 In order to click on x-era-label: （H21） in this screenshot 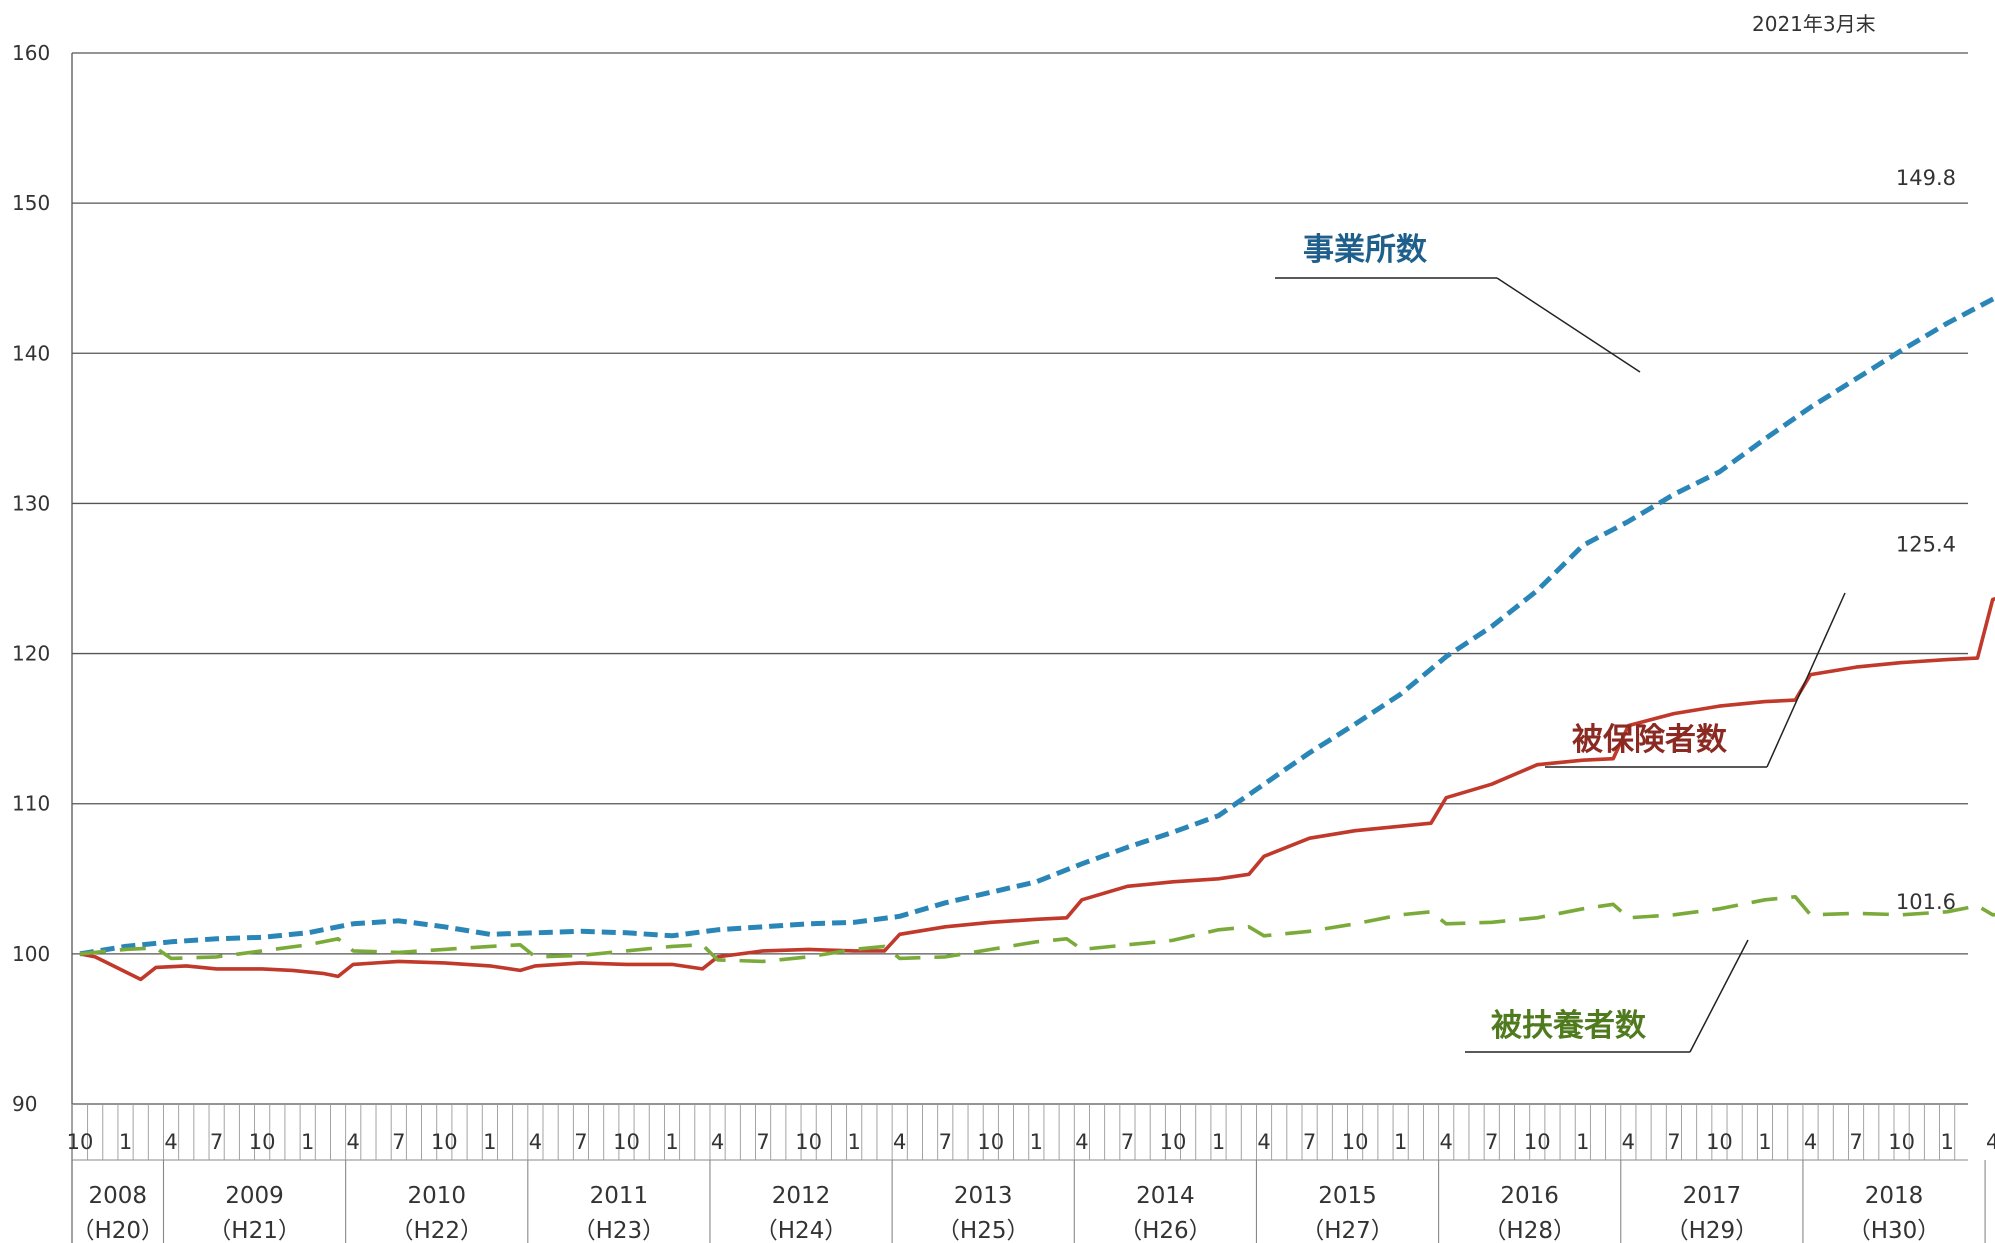, I will do `click(254, 1230)`.